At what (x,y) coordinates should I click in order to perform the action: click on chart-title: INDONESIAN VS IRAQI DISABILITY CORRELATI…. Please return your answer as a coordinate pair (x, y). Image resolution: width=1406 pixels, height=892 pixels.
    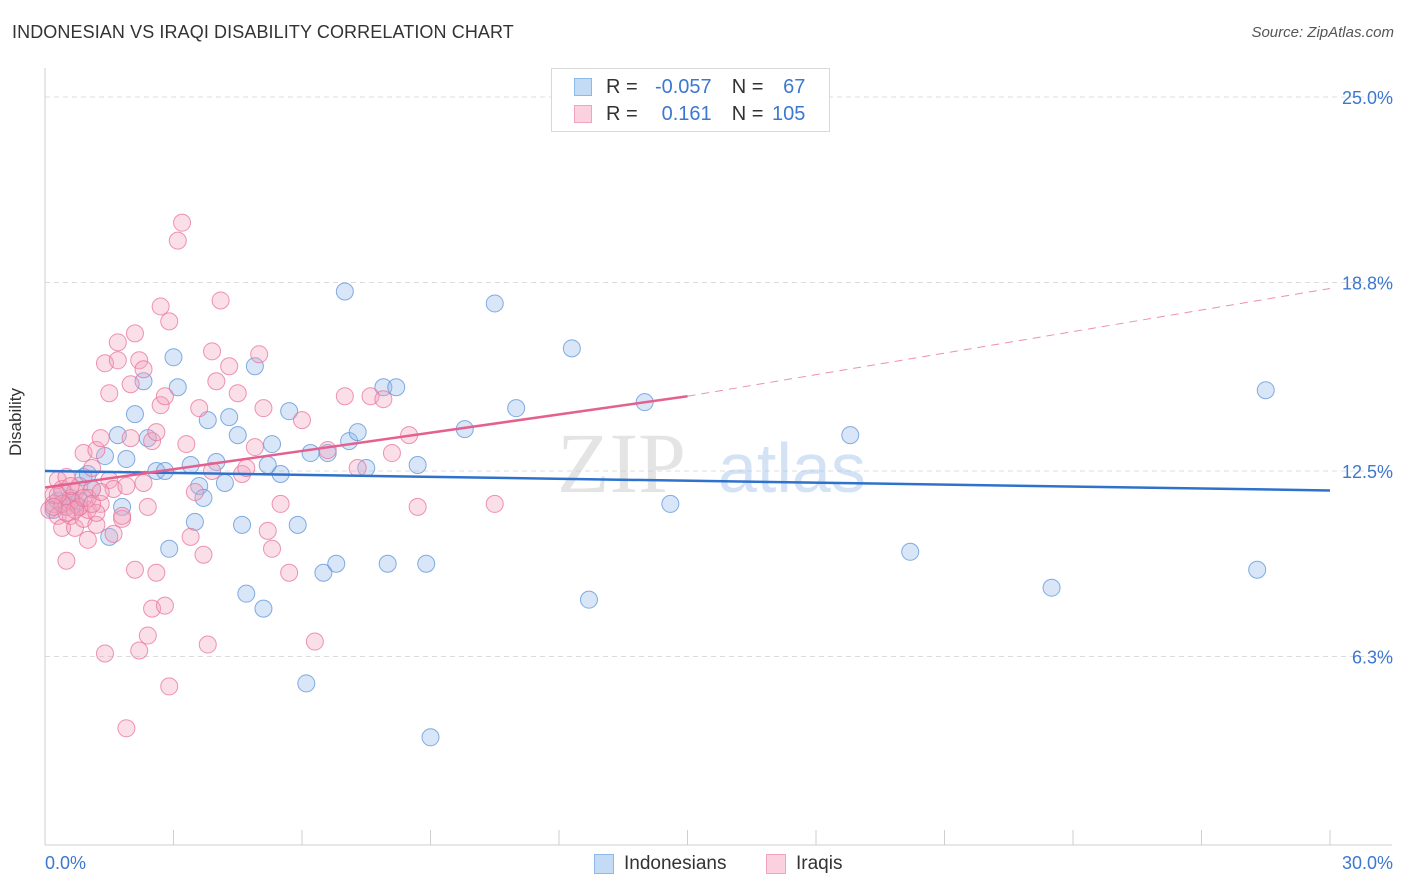
    Looking at the image, I should click on (263, 32).